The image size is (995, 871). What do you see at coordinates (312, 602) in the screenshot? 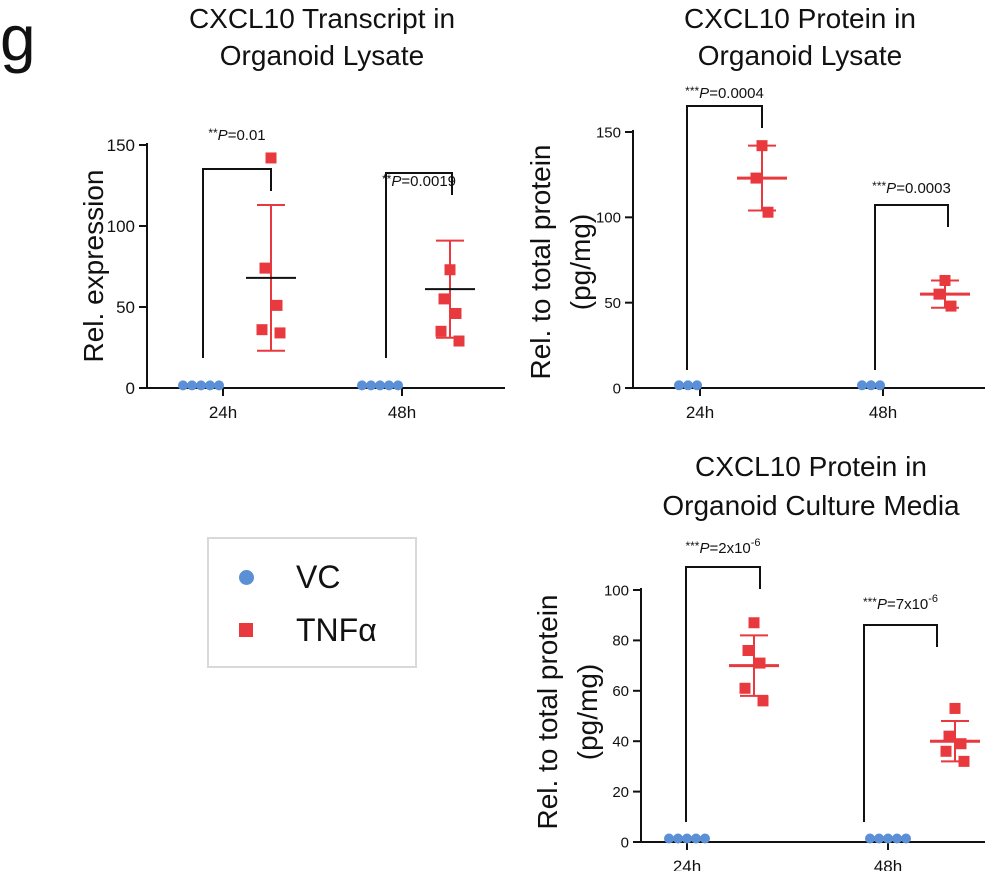
I see `legend: VC TNFα` at bounding box center [312, 602].